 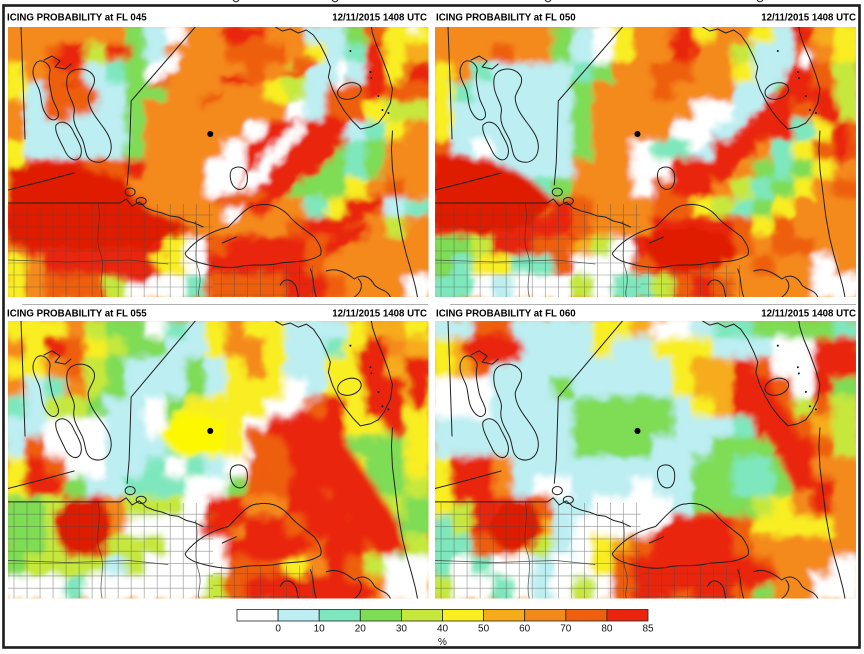 What do you see at coordinates (77, 18) in the screenshot?
I see `svg-text: ICING PROBABILITY at FL 045` at bounding box center [77, 18].